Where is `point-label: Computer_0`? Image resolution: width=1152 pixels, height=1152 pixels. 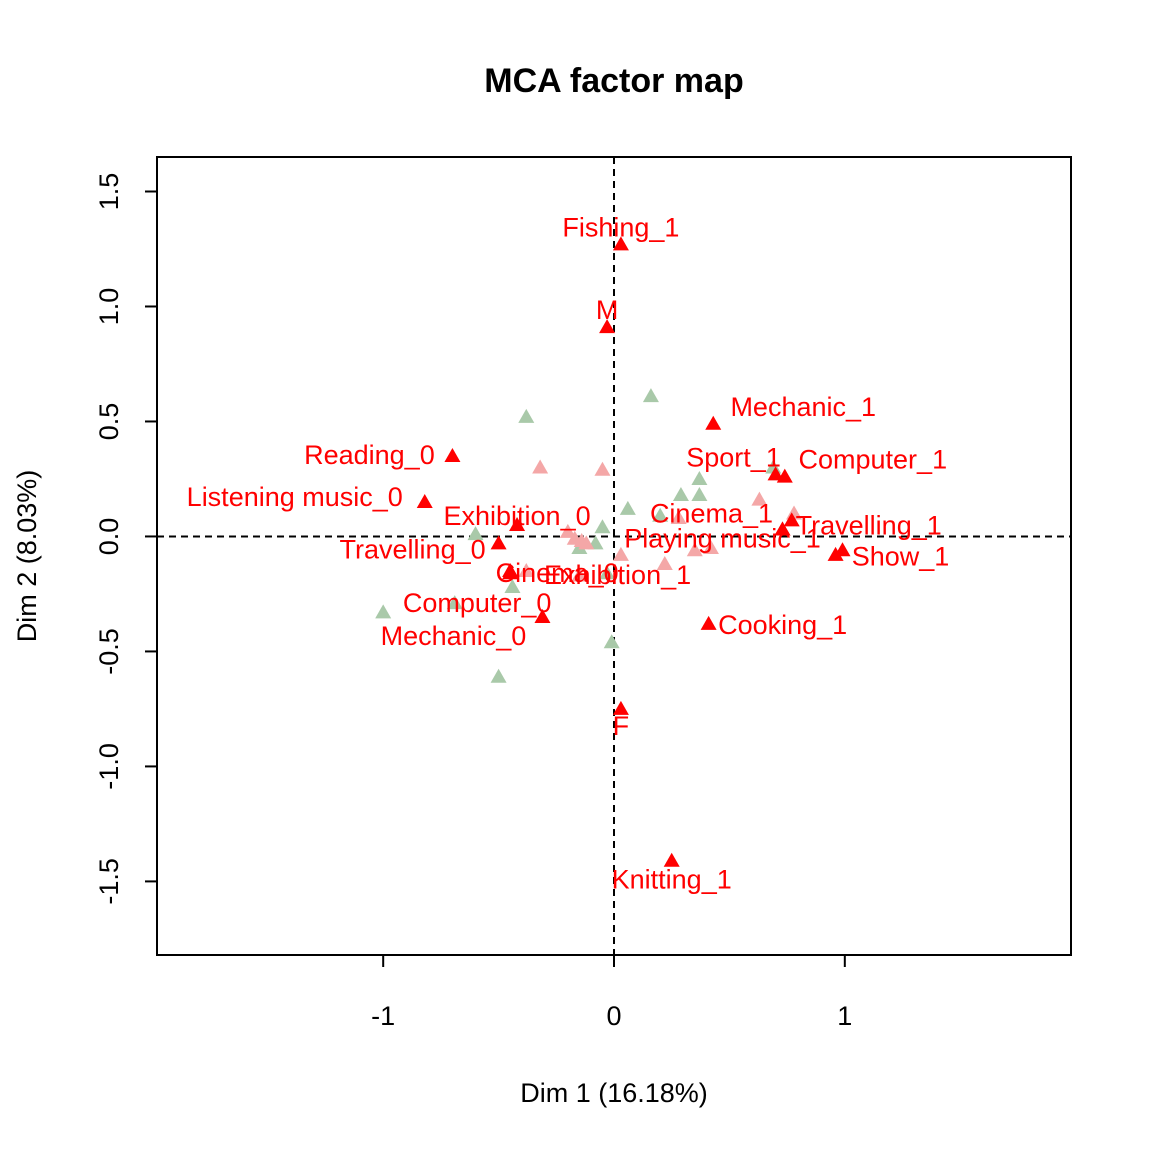 point-label: Computer_0 is located at coordinates (477, 603).